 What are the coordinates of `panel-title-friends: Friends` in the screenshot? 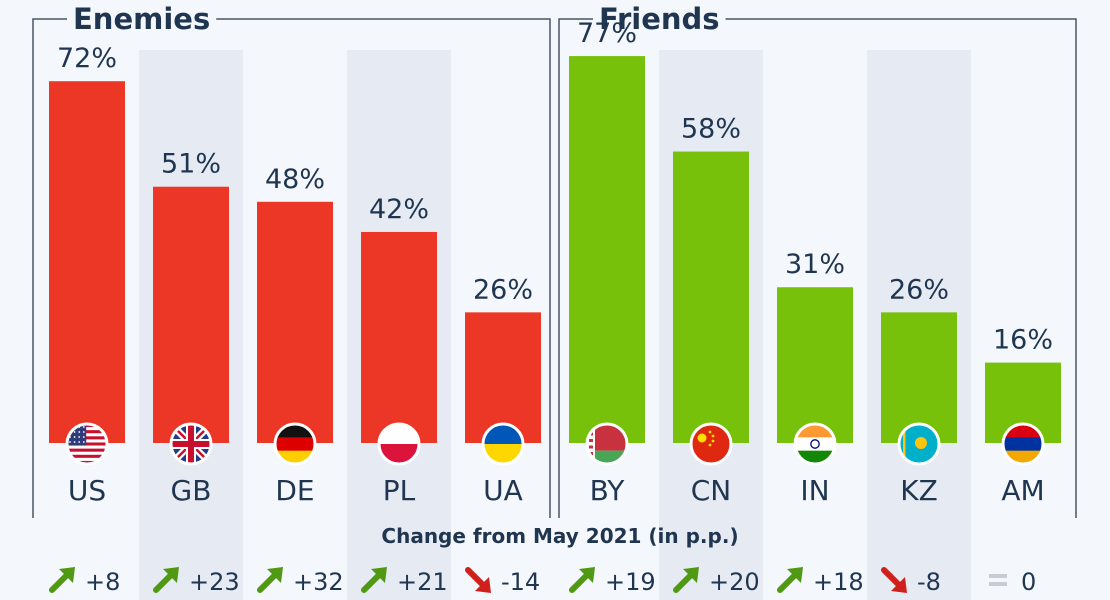 It's located at (659, 19).